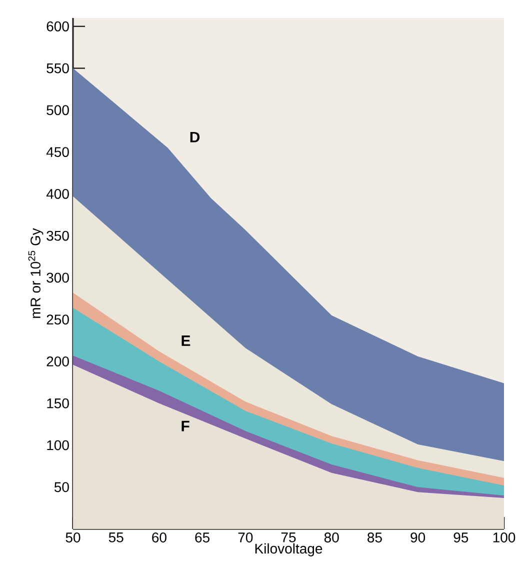  What do you see at coordinates (57, 277) in the screenshot?
I see `y-tick-label: 300` at bounding box center [57, 277].